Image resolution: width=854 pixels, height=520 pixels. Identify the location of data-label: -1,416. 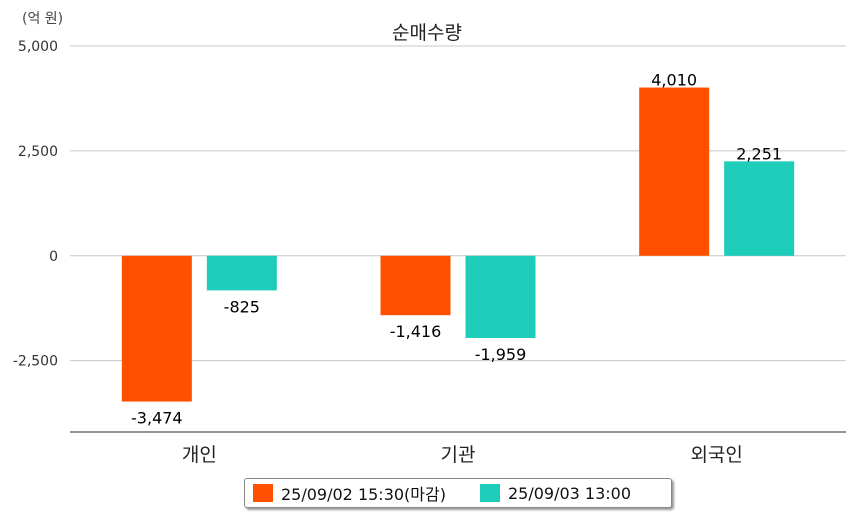
(416, 331).